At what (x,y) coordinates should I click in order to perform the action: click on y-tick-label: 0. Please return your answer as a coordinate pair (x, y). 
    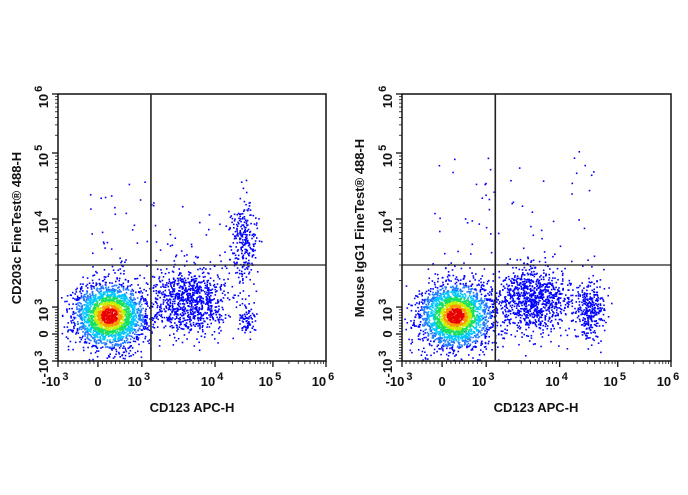
    Looking at the image, I should click on (43, 333).